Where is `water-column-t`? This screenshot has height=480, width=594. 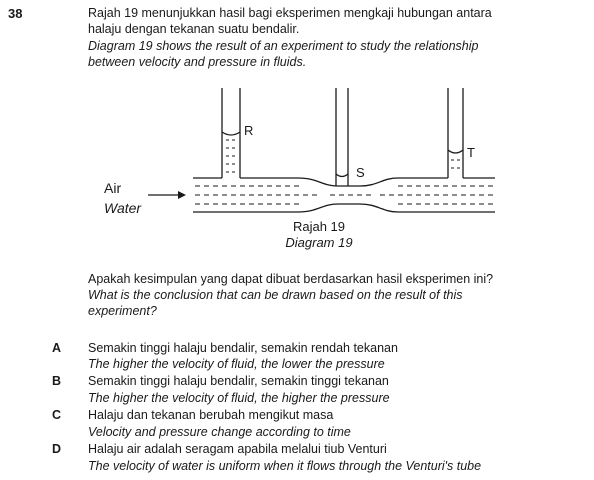
water-column-t is located at coordinates (455, 164).